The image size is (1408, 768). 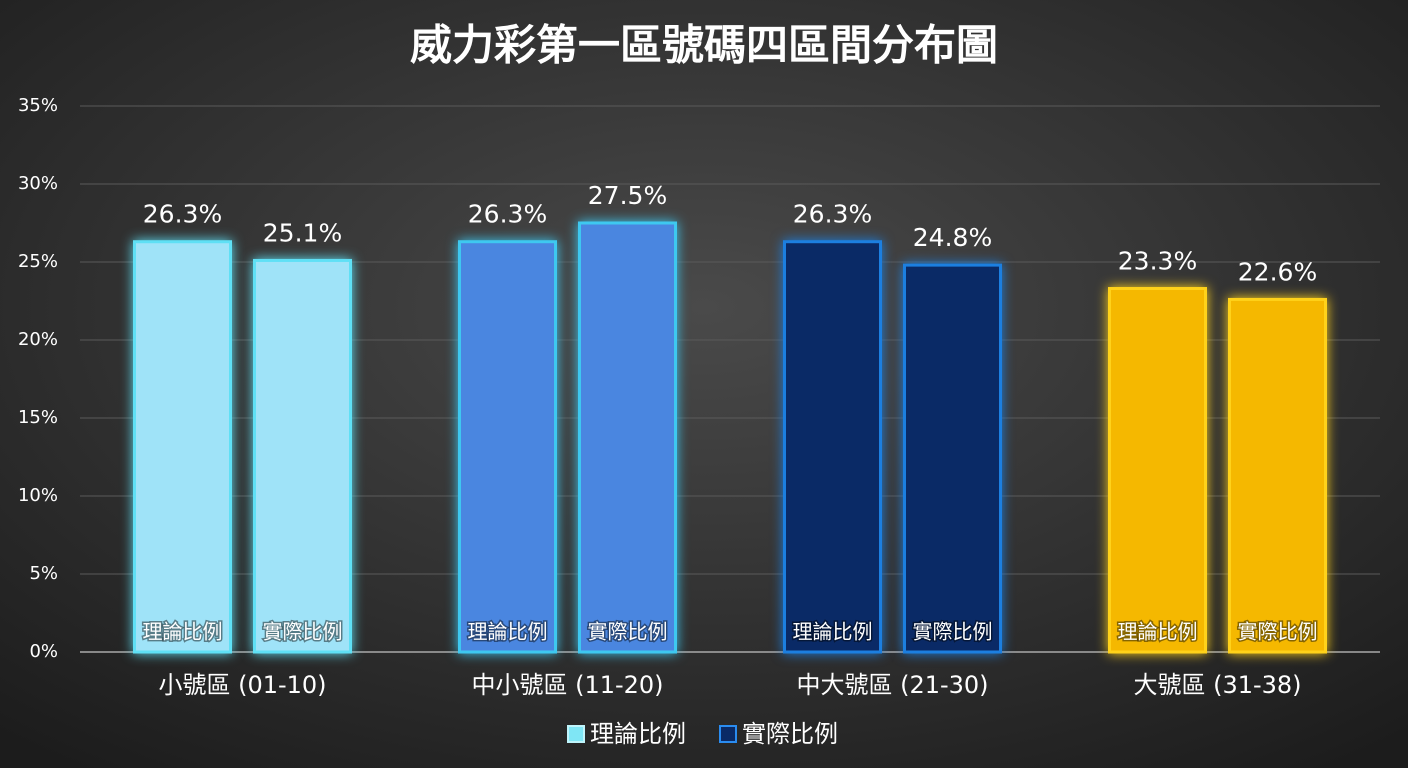 I want to click on value-label: 22.6%, so click(x=1277, y=271).